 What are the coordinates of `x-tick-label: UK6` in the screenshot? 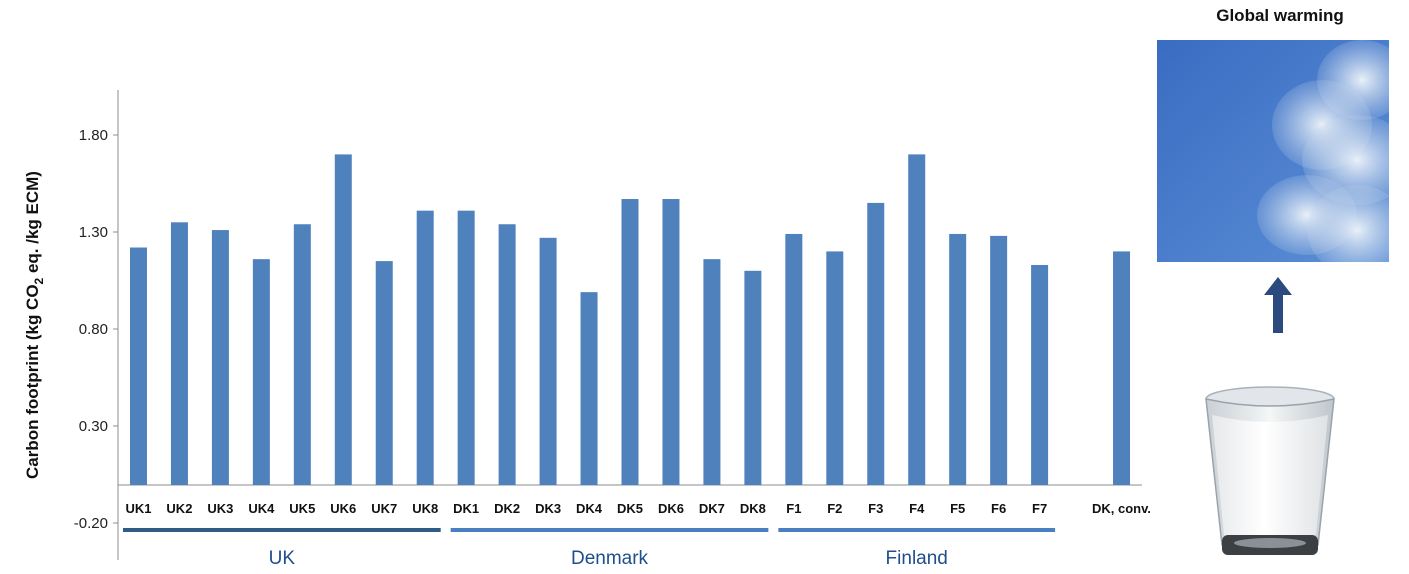 It's located at (343, 508).